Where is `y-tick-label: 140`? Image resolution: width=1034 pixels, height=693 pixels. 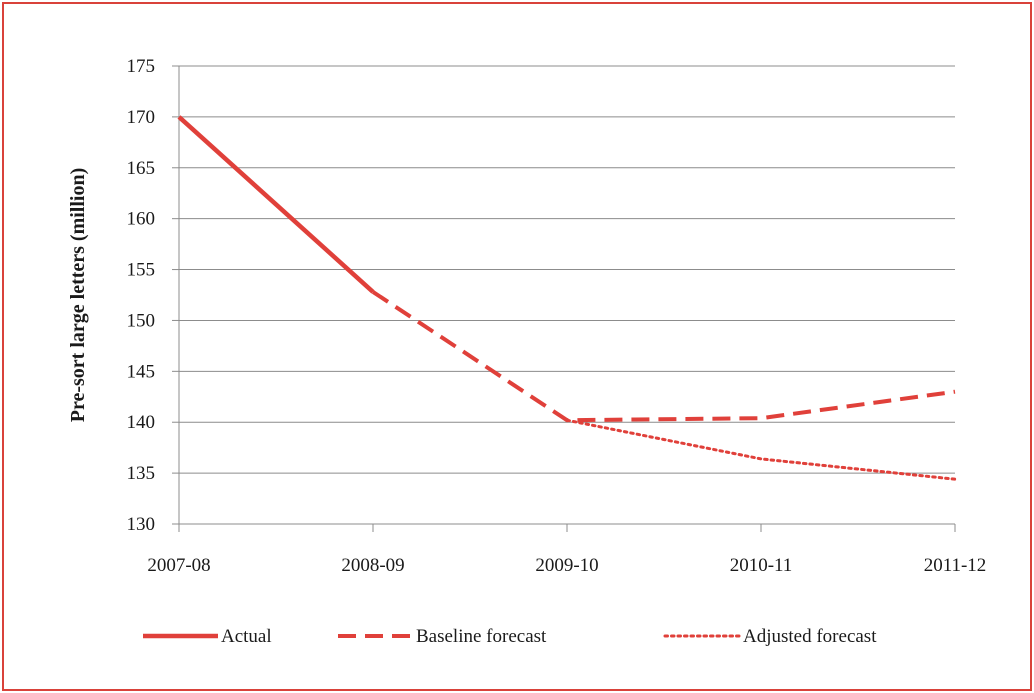 y-tick-label: 140 is located at coordinates (141, 422).